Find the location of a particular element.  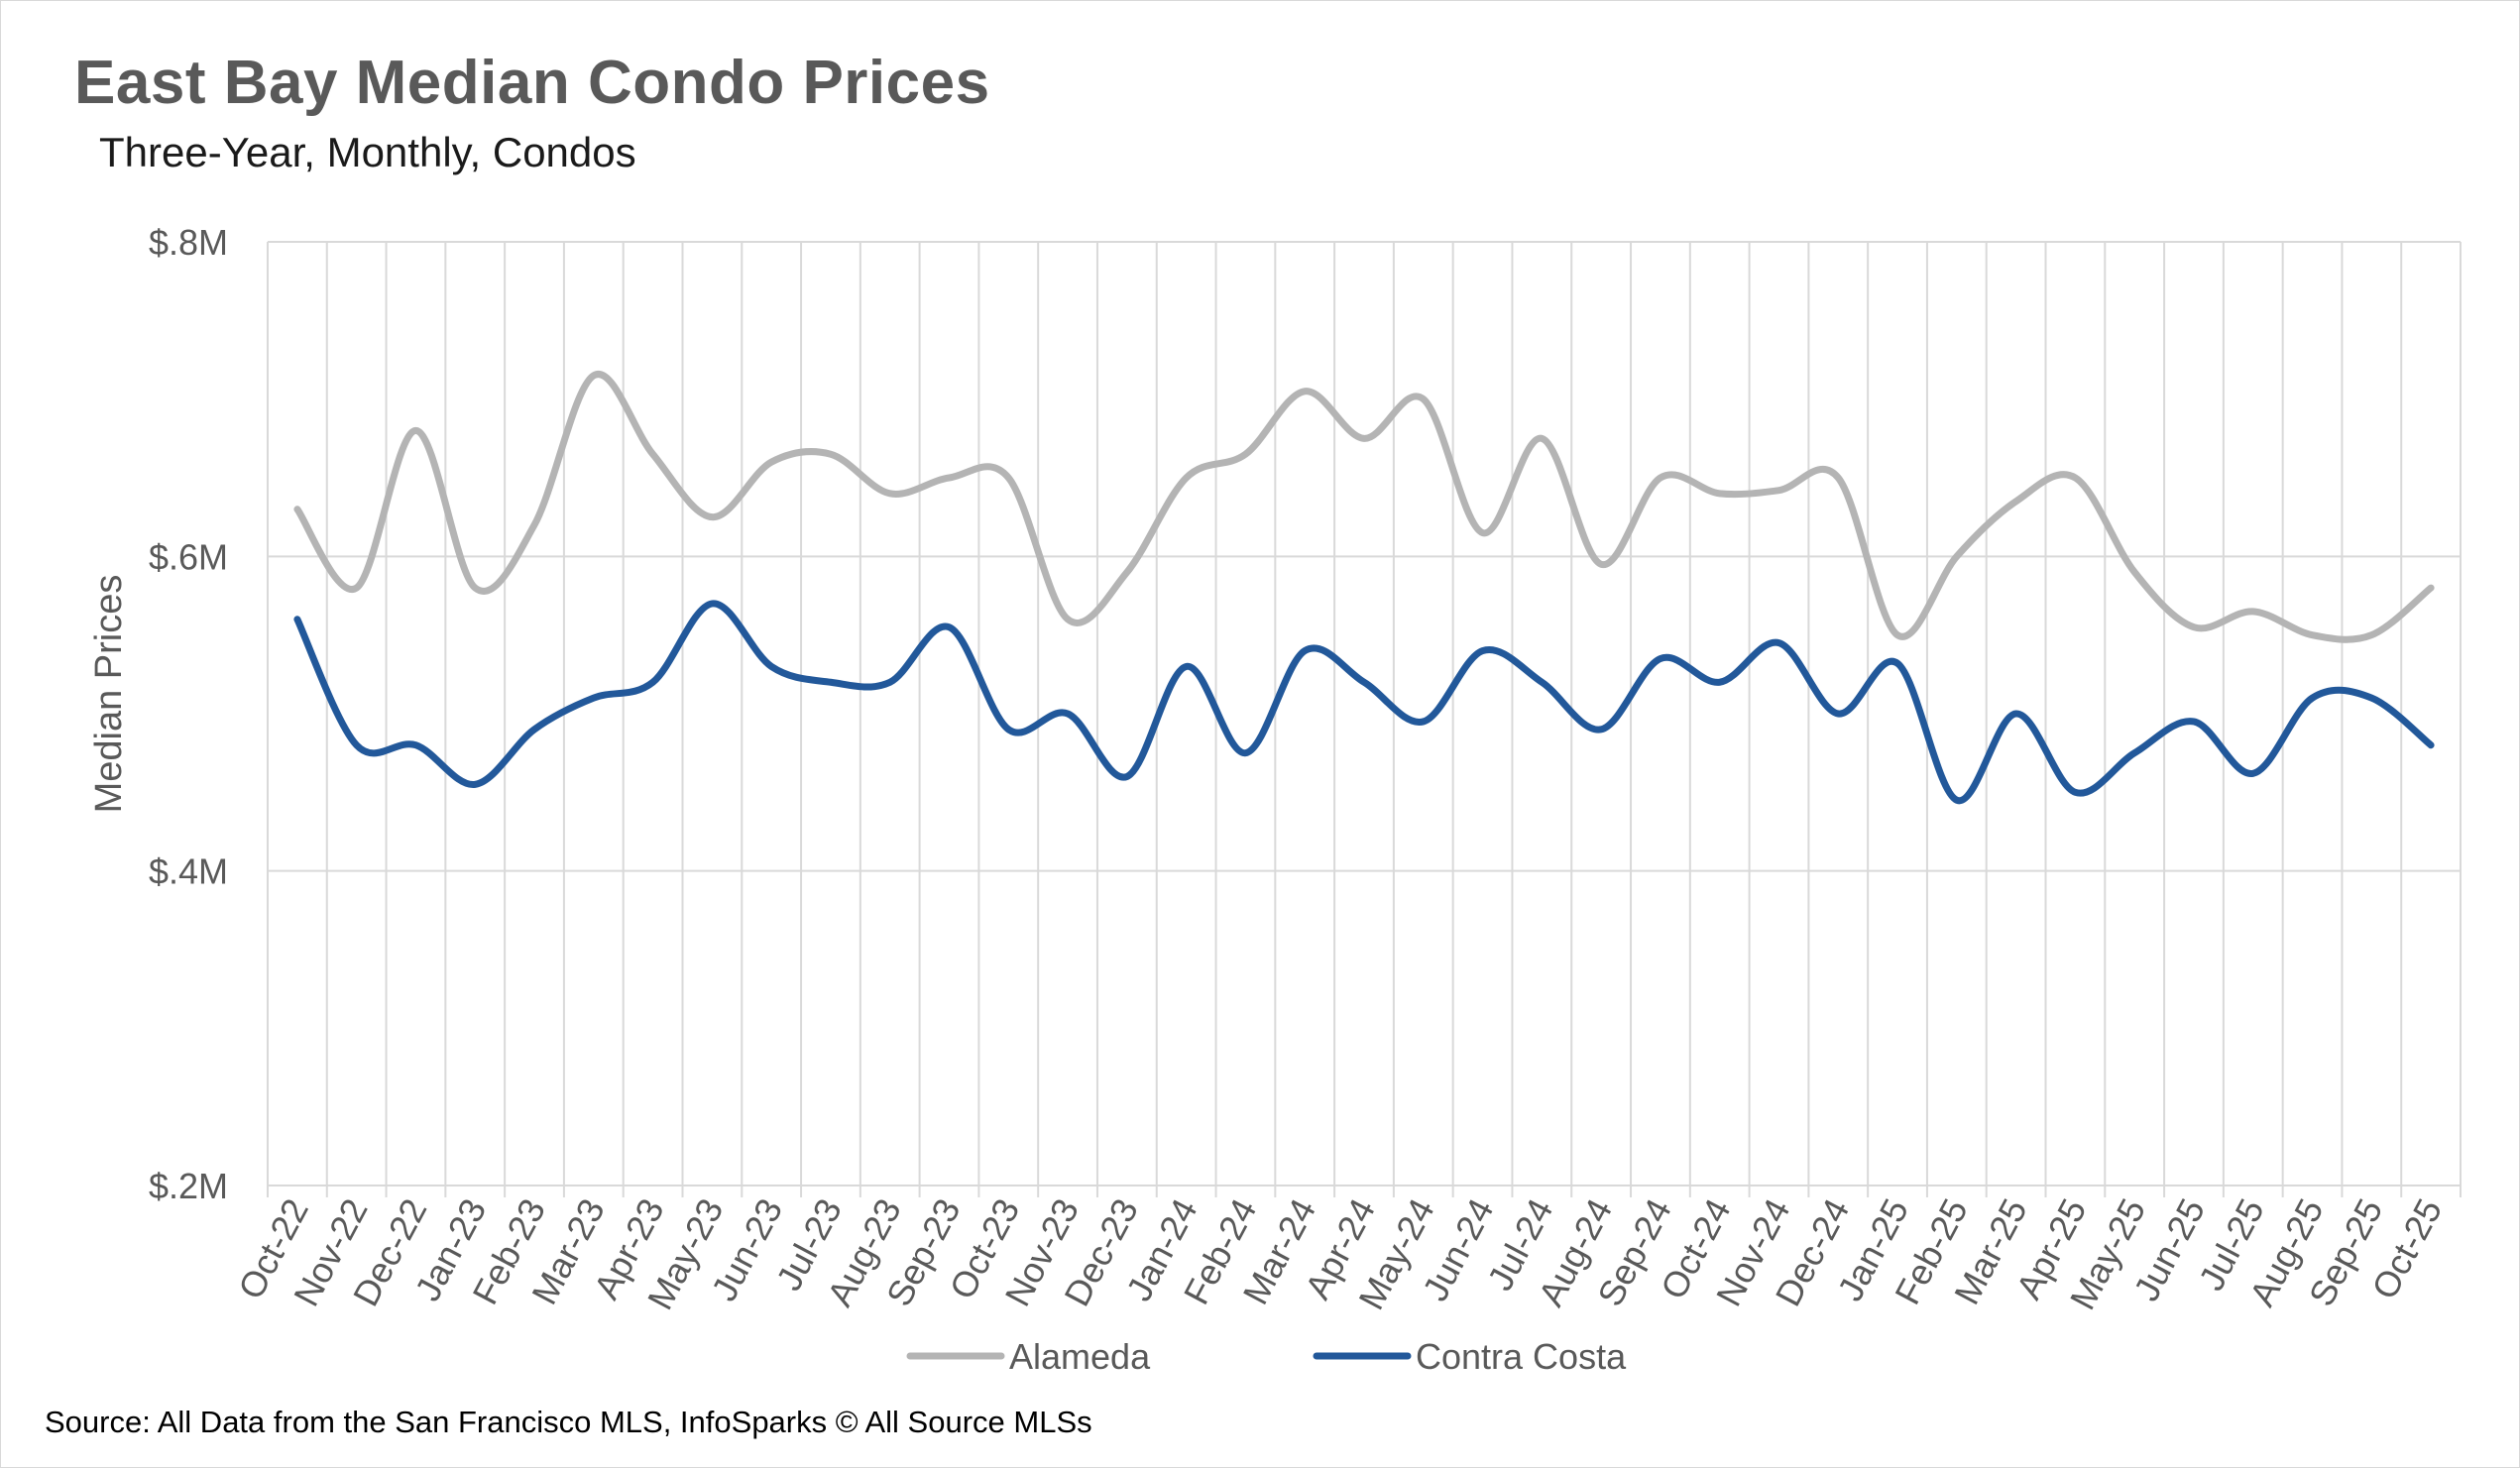

y-axis-title: Median Prices is located at coordinates (109, 694).